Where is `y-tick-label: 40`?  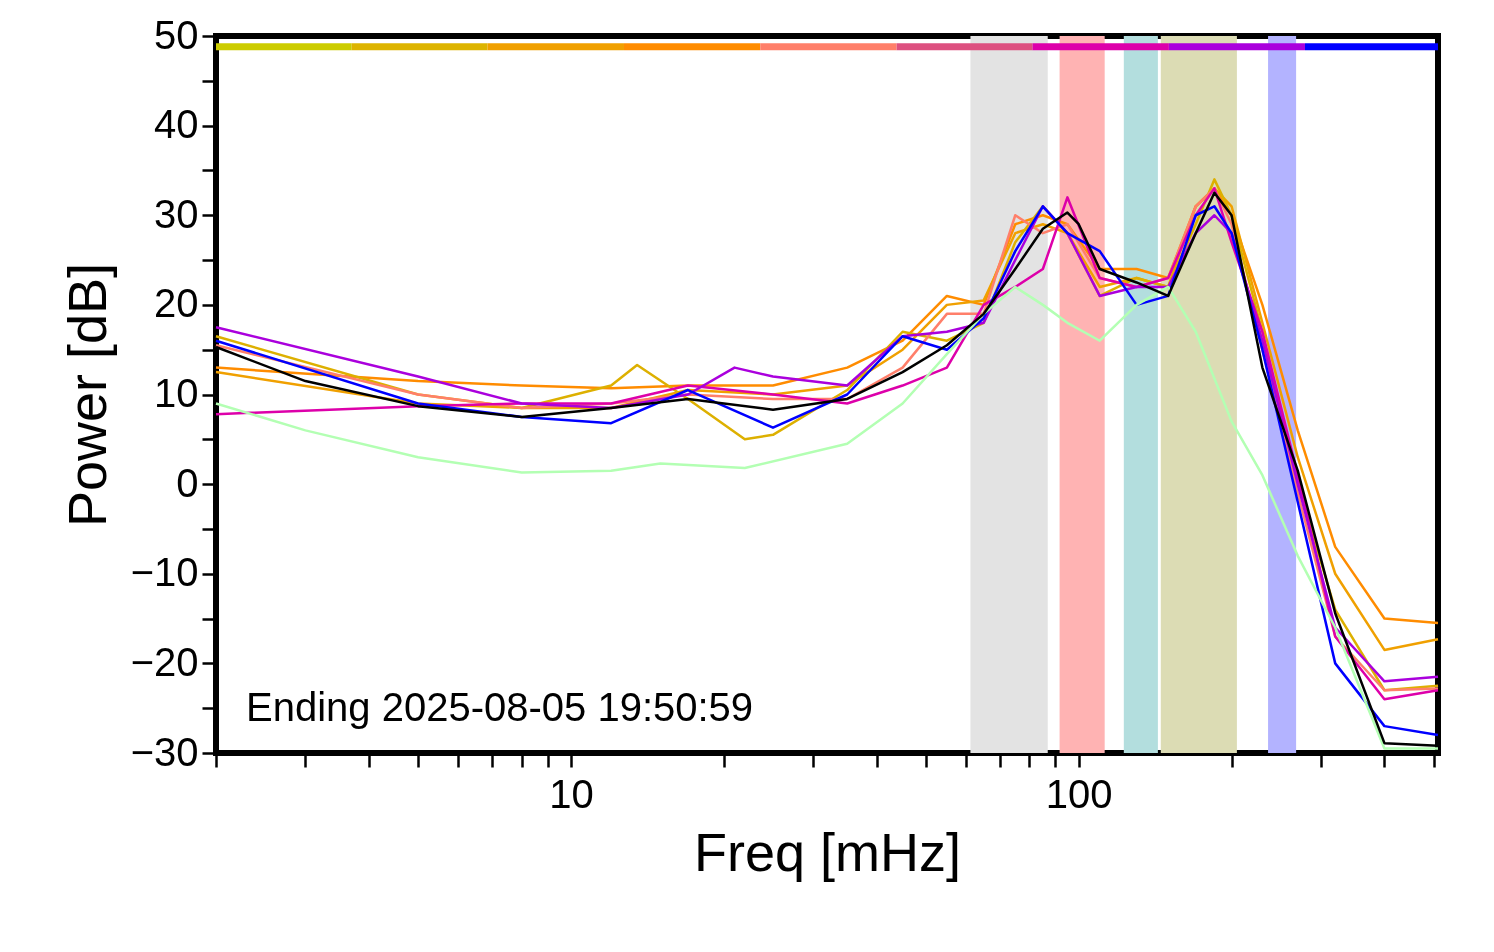
y-tick-label: 40 is located at coordinates (176, 124).